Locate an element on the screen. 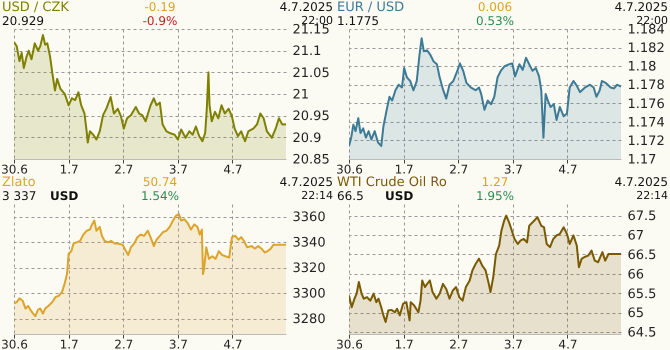  y-tick-label: 20.85 is located at coordinates (311, 160).